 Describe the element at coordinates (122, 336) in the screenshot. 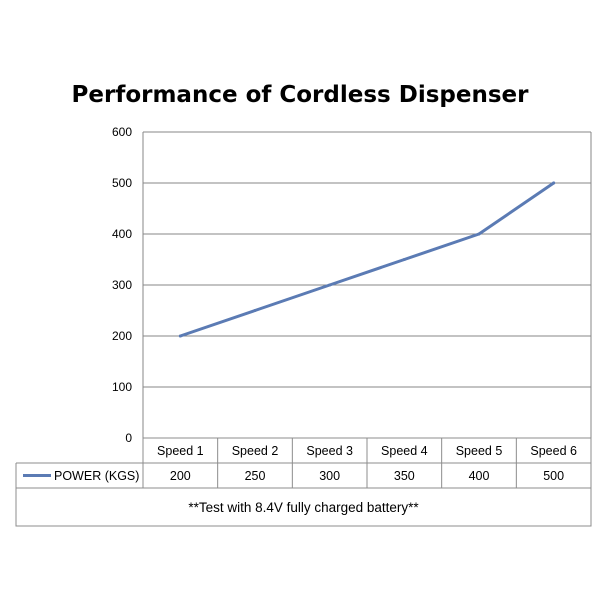

I see `y-tick-label: 200` at that location.